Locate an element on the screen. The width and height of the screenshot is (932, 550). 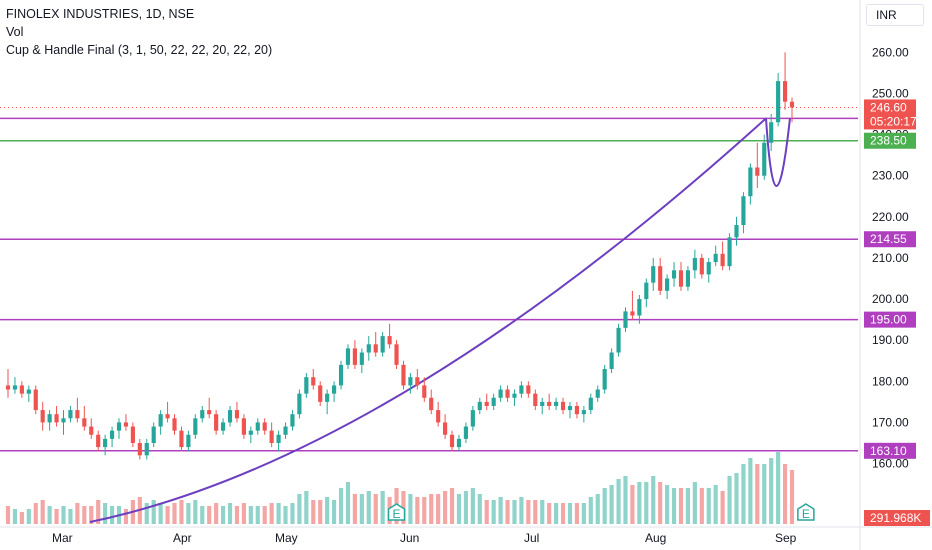
volume-value-badge is located at coordinates (897, 518).